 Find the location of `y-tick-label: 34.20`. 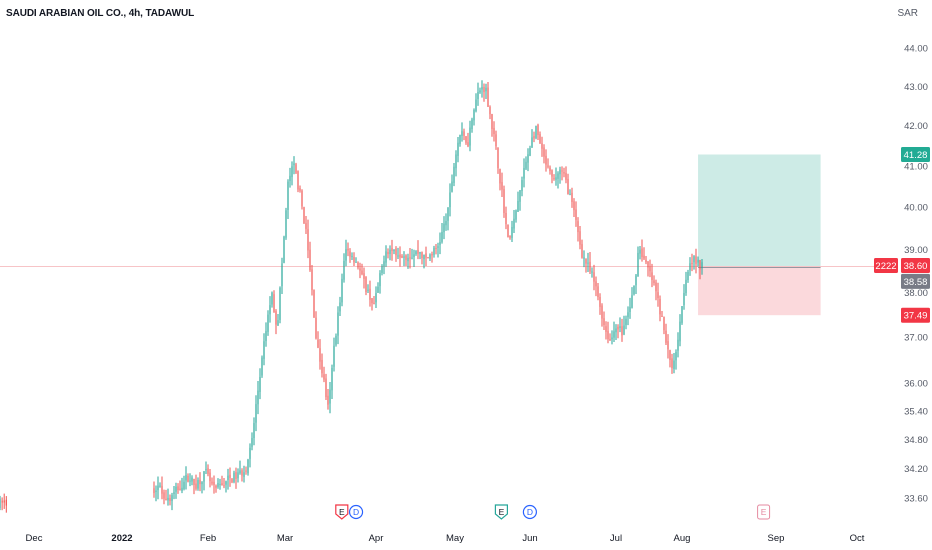

y-tick-label: 34.20 is located at coordinates (916, 469).